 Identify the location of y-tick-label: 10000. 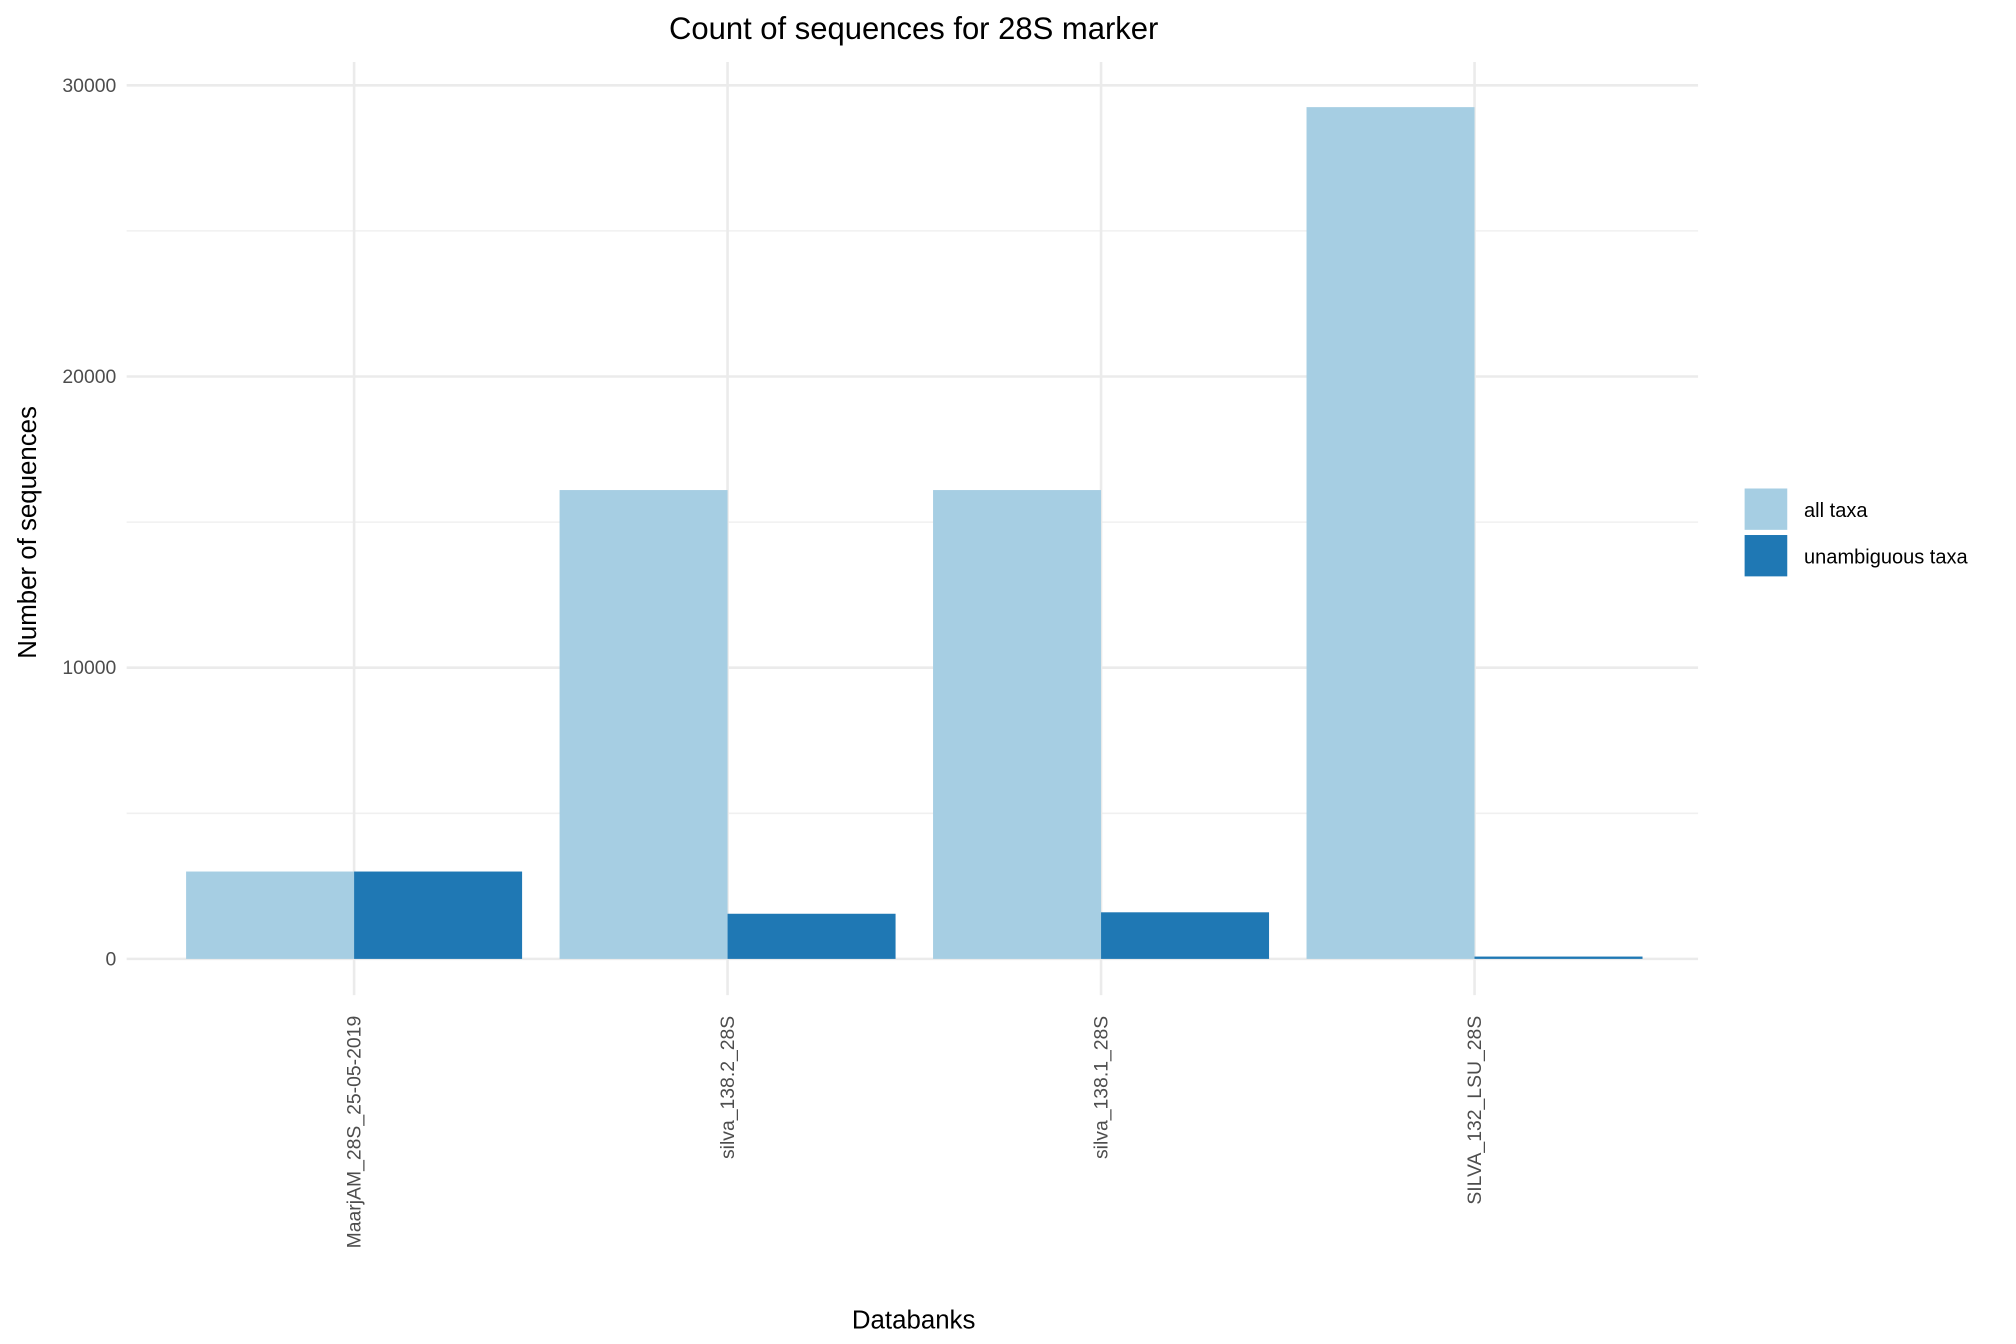
(89, 668).